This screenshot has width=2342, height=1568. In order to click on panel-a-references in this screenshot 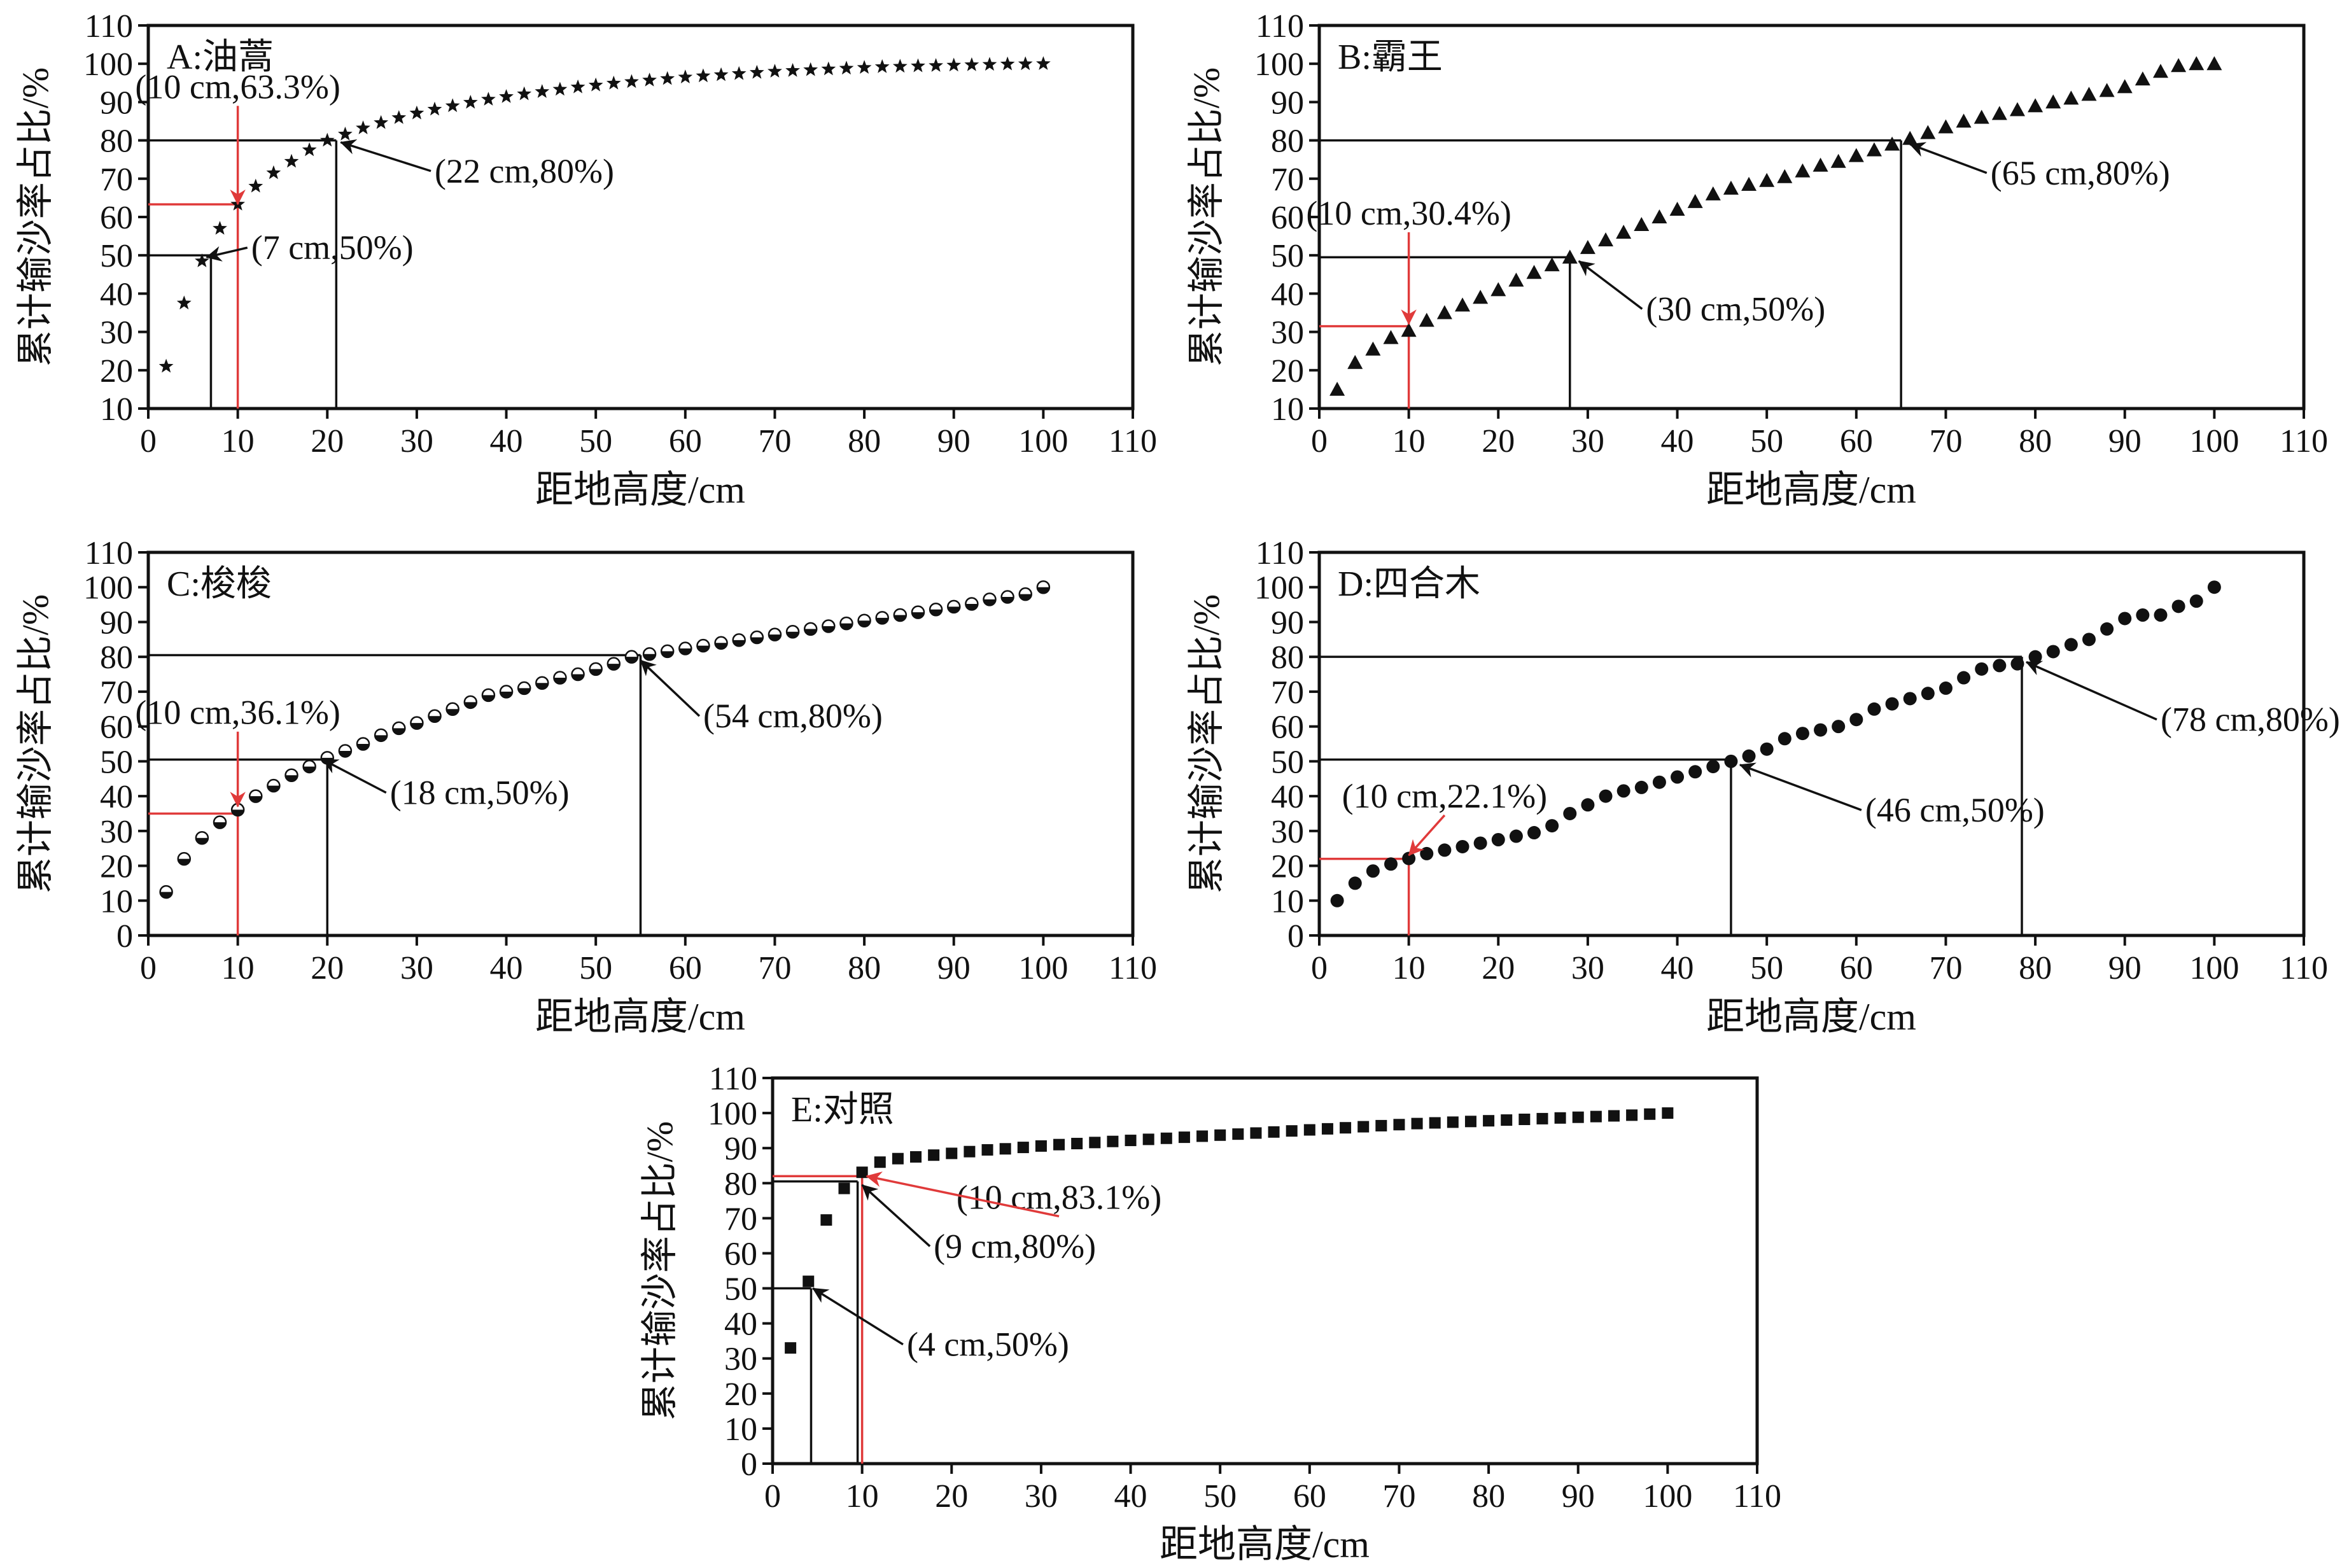, I will do `click(243, 274)`.